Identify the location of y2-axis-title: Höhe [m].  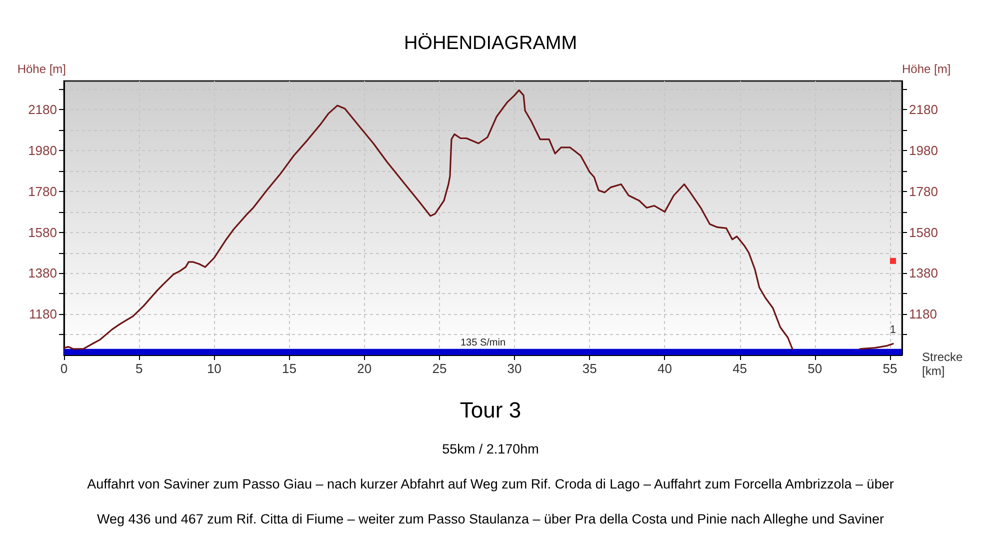
(926, 69).